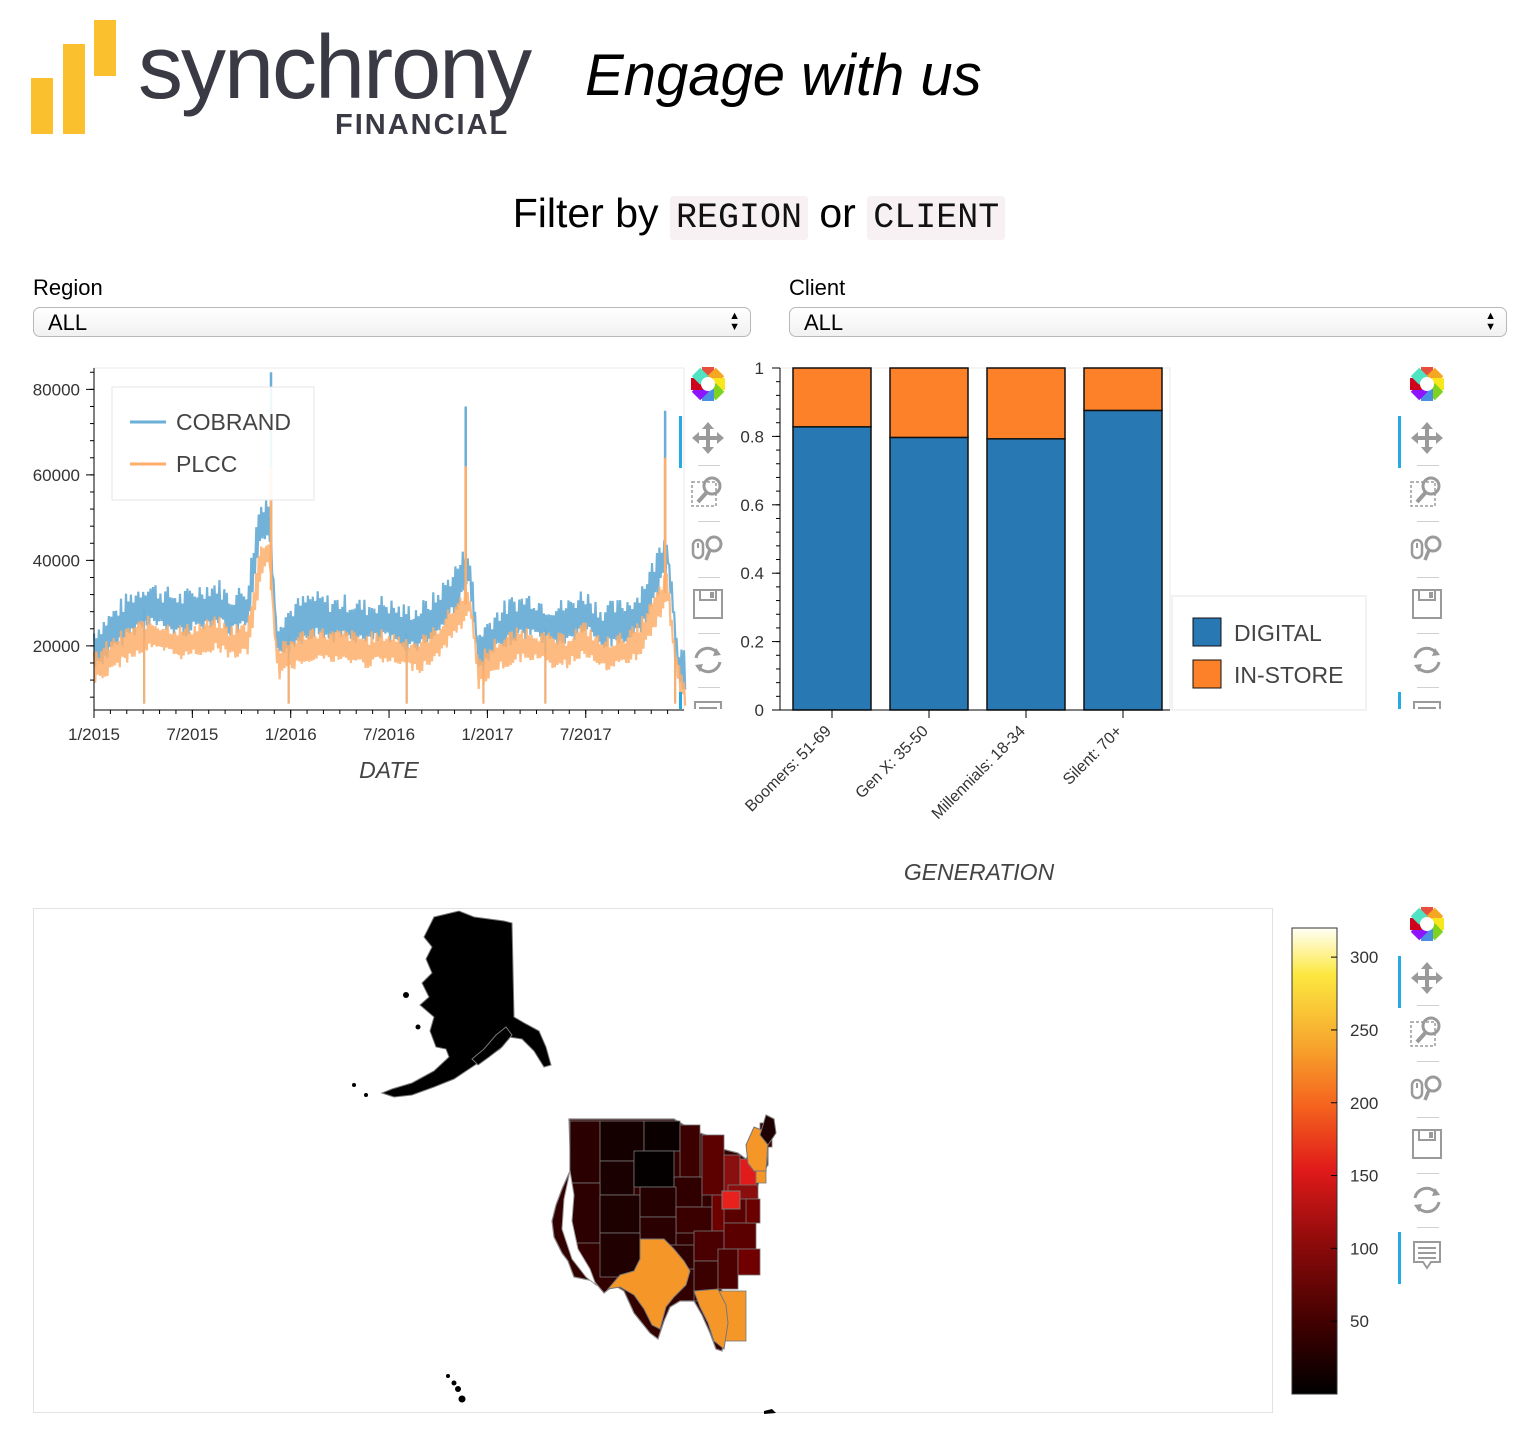 This screenshot has height=1434, width=1518. What do you see at coordinates (282, 79) in the screenshot?
I see `synchrony-financial-logo: synchrony FINANCIAL` at bounding box center [282, 79].